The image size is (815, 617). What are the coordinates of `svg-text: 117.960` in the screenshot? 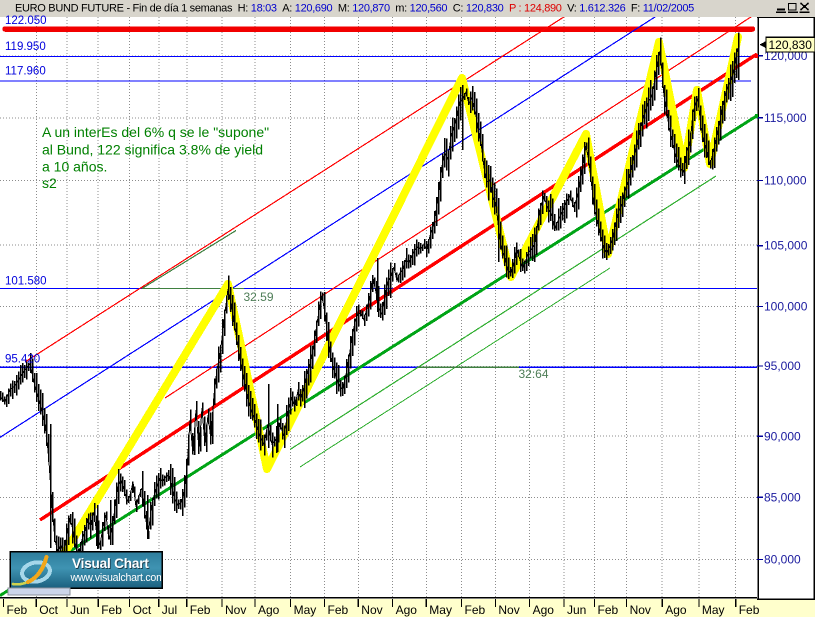 It's located at (25, 72).